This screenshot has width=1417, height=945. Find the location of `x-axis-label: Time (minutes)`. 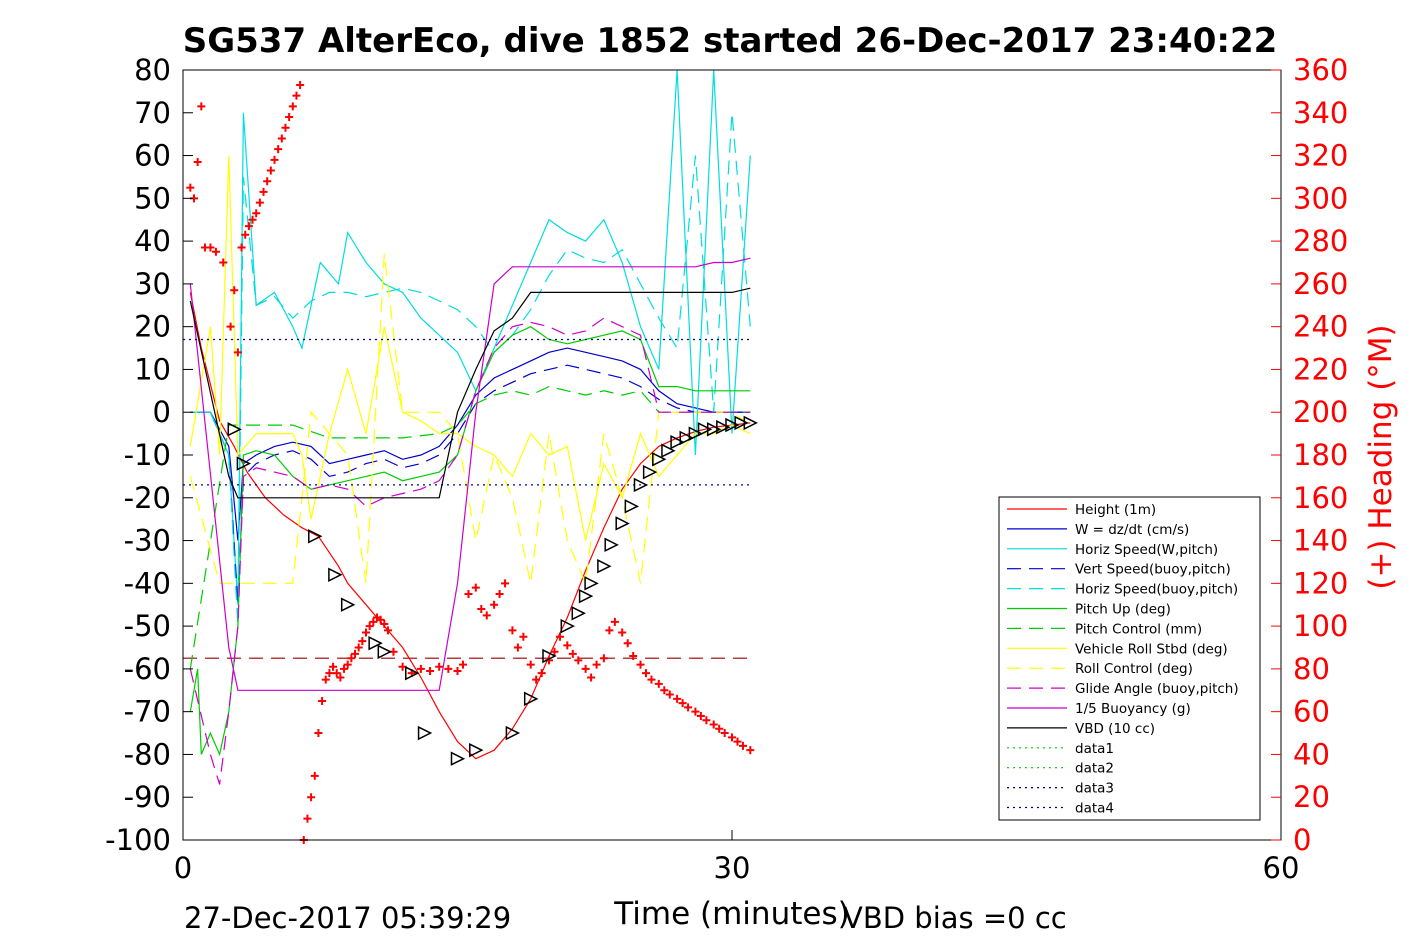

x-axis-label: Time (minutes) is located at coordinates (731, 914).